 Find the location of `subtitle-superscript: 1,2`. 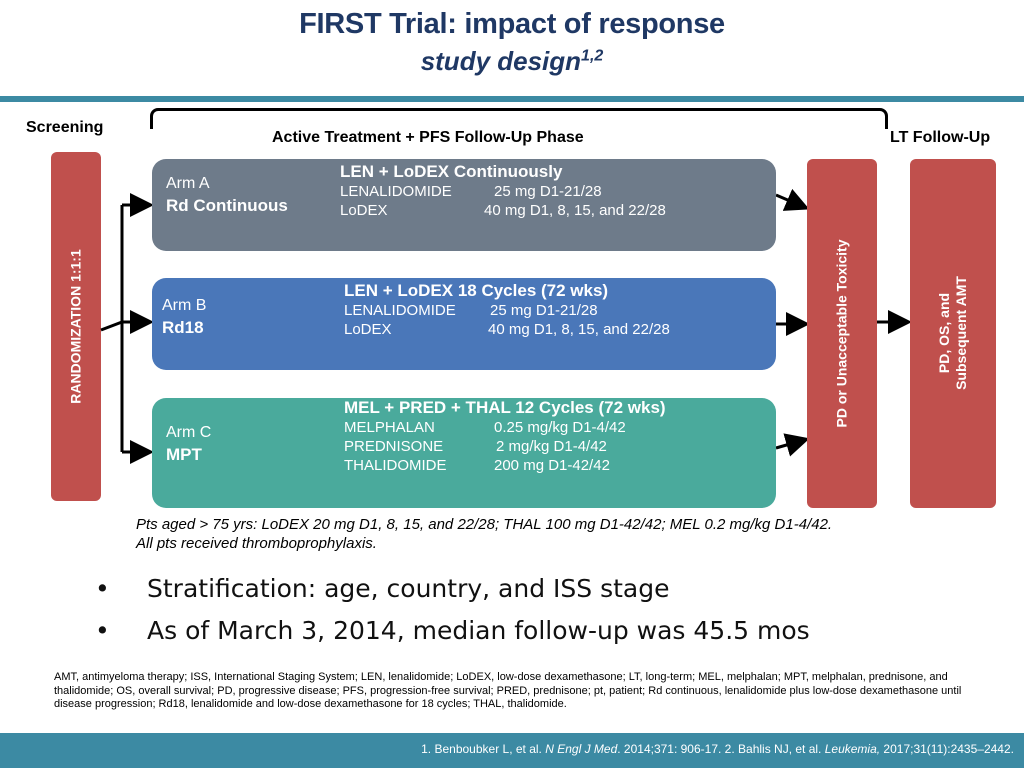

subtitle-superscript: 1,2 is located at coordinates (592, 56).